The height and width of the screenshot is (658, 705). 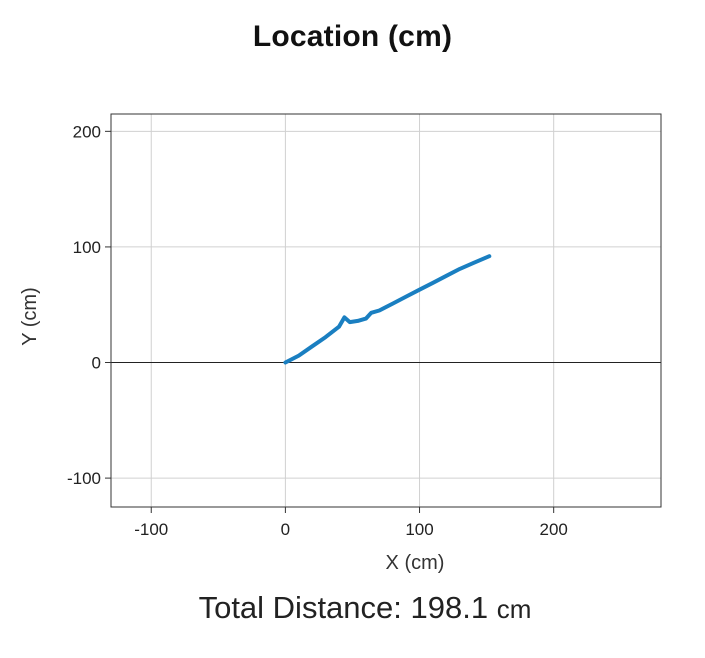 I want to click on y-tick-label: 200, so click(x=87, y=131).